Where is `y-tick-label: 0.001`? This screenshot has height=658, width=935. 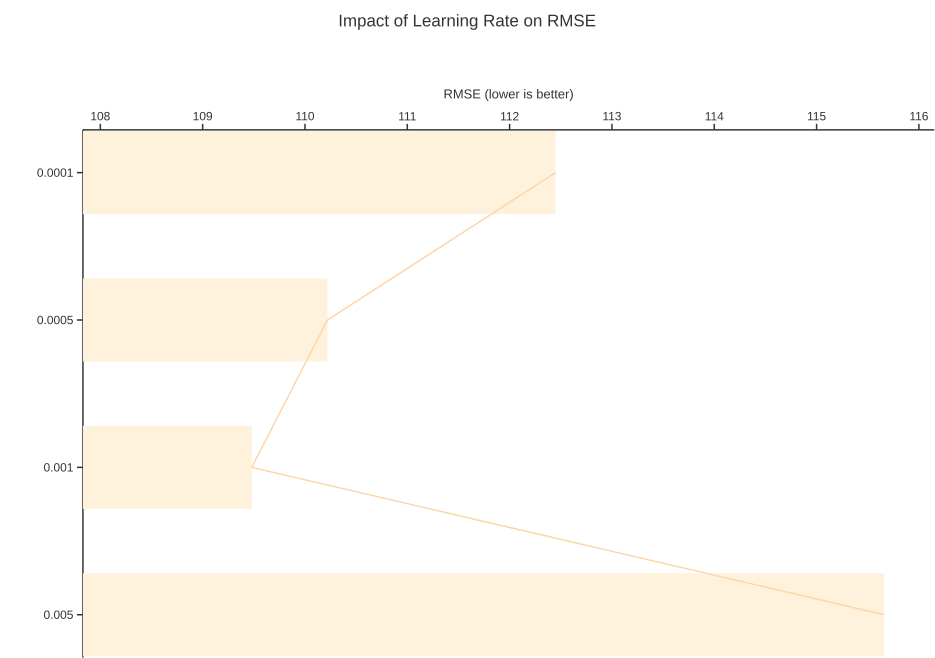 y-tick-label: 0.001 is located at coordinates (58, 467).